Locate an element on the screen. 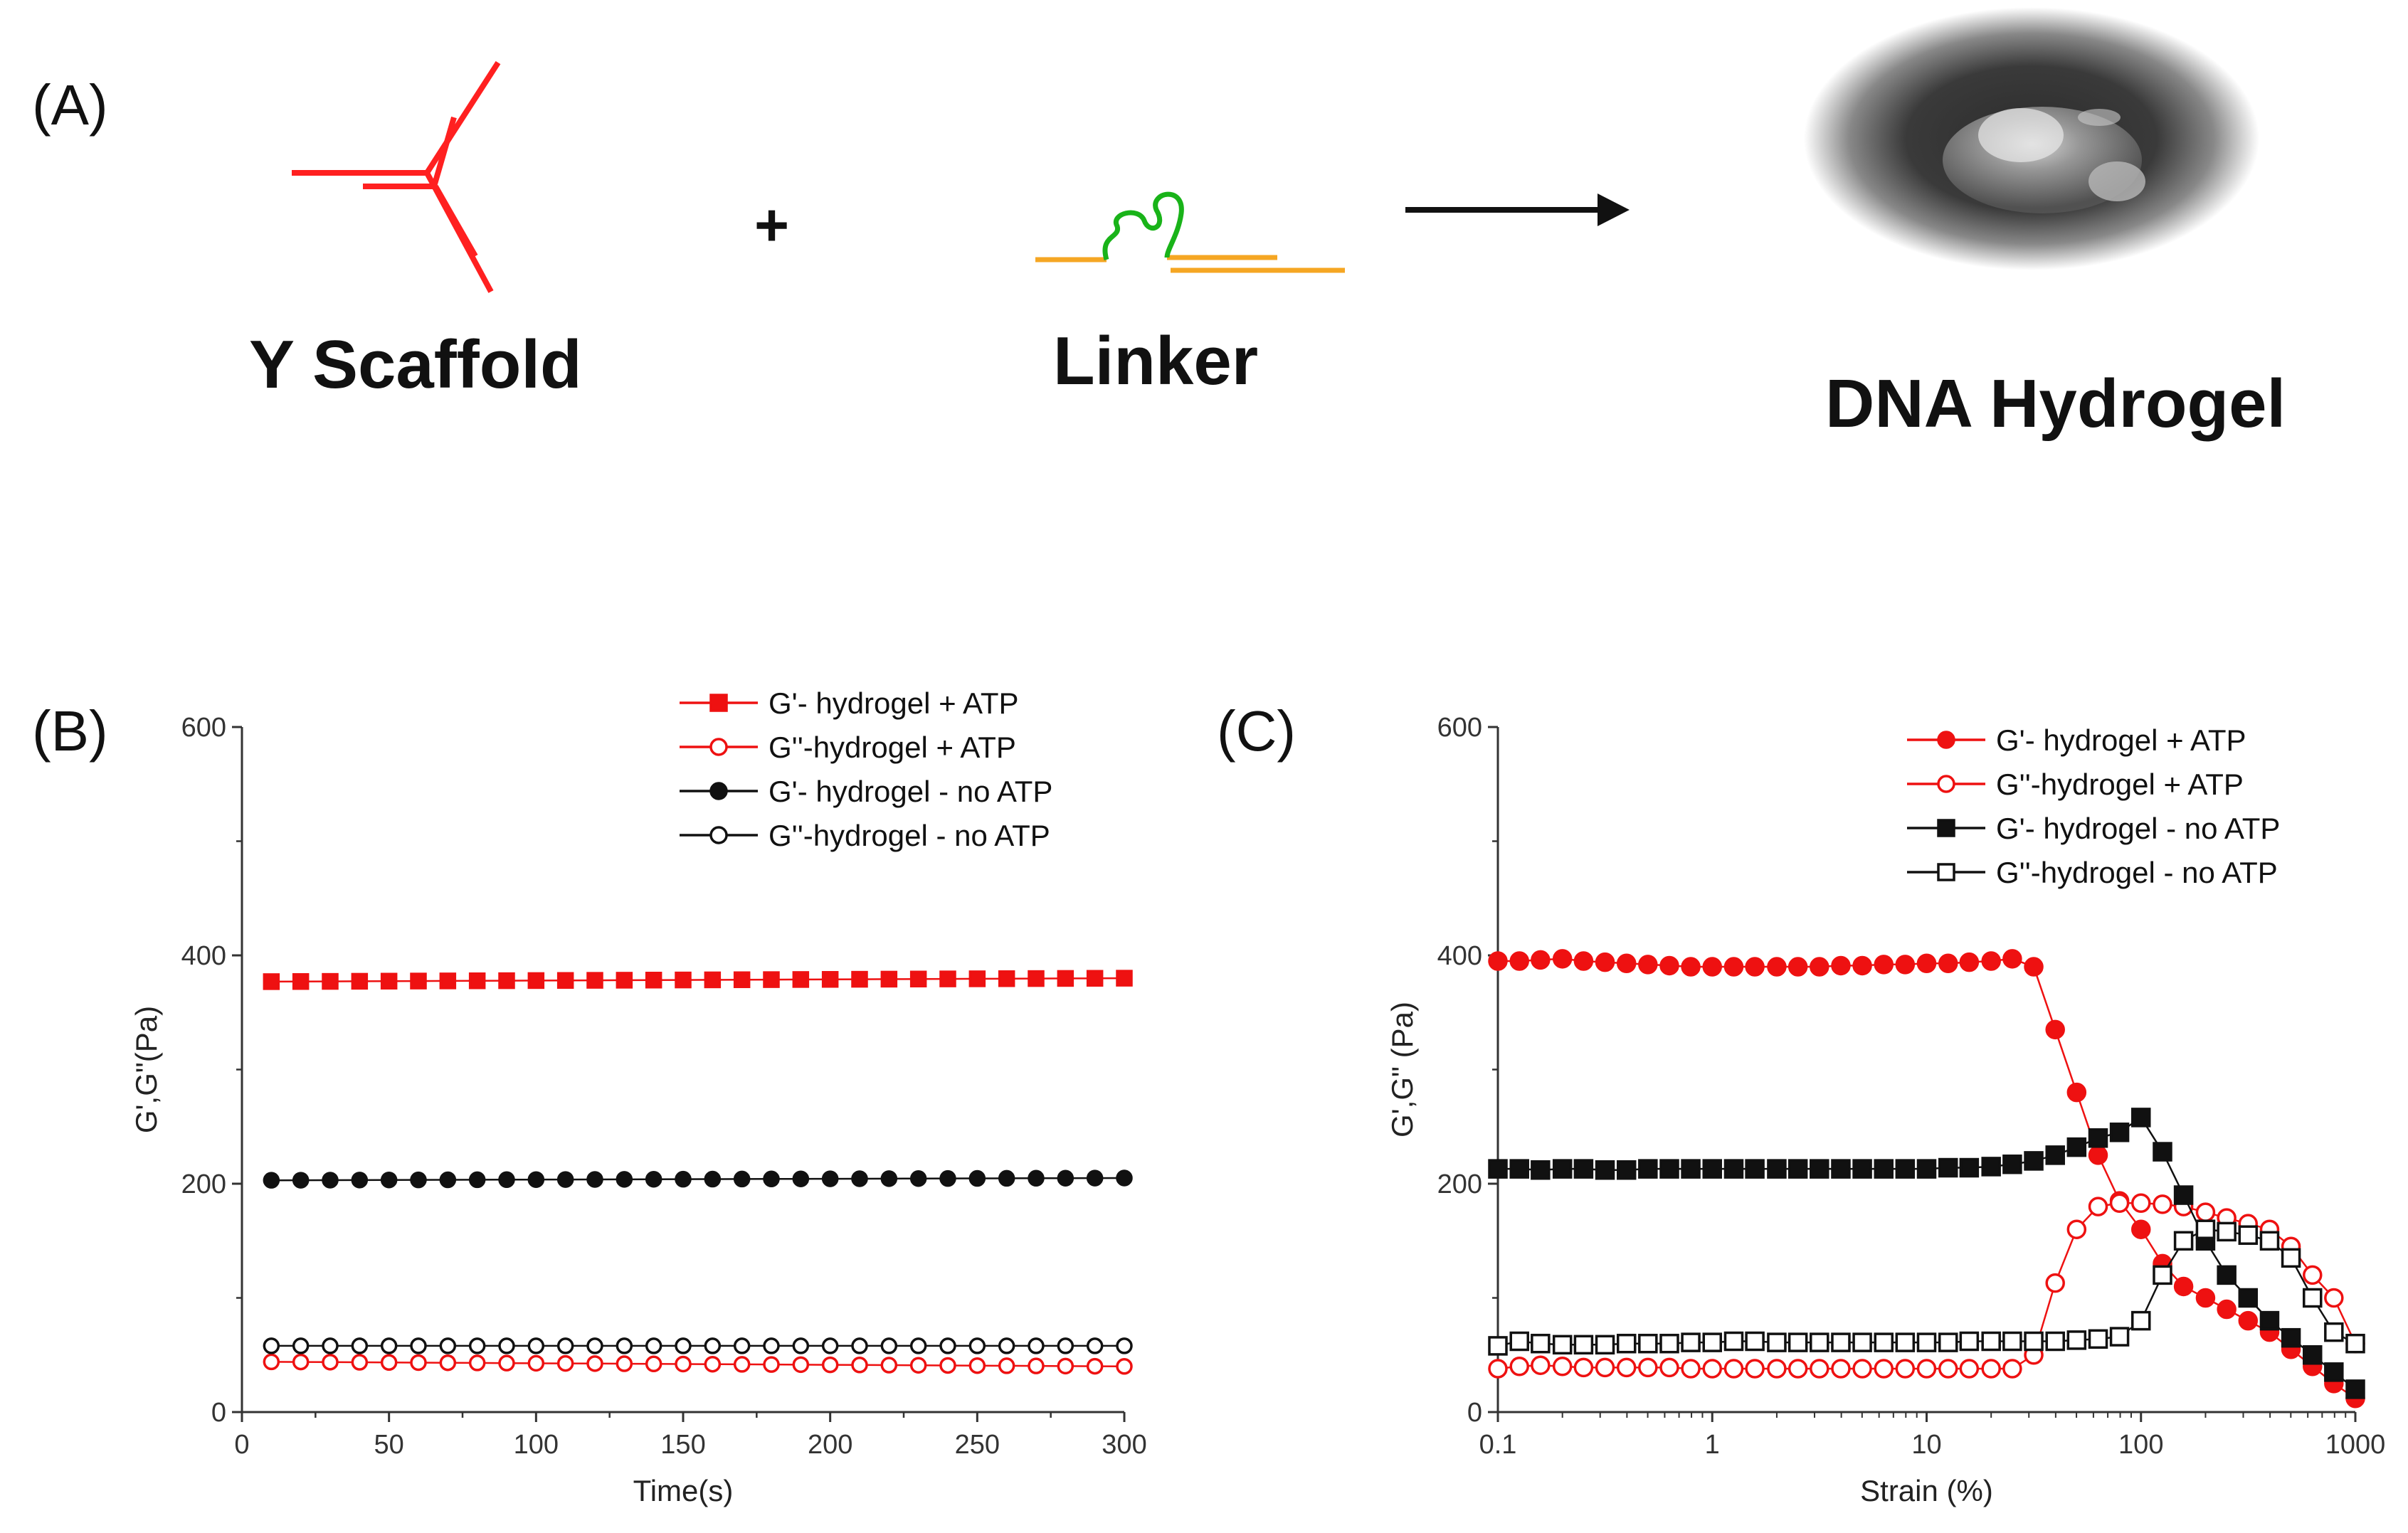 This screenshot has height=1533, width=2408. x-tick-label: 10 is located at coordinates (1926, 1445).